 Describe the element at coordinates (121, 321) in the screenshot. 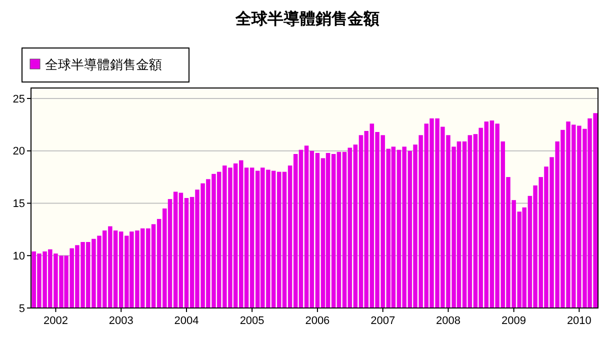

I see `x-tick-label: 2003` at that location.